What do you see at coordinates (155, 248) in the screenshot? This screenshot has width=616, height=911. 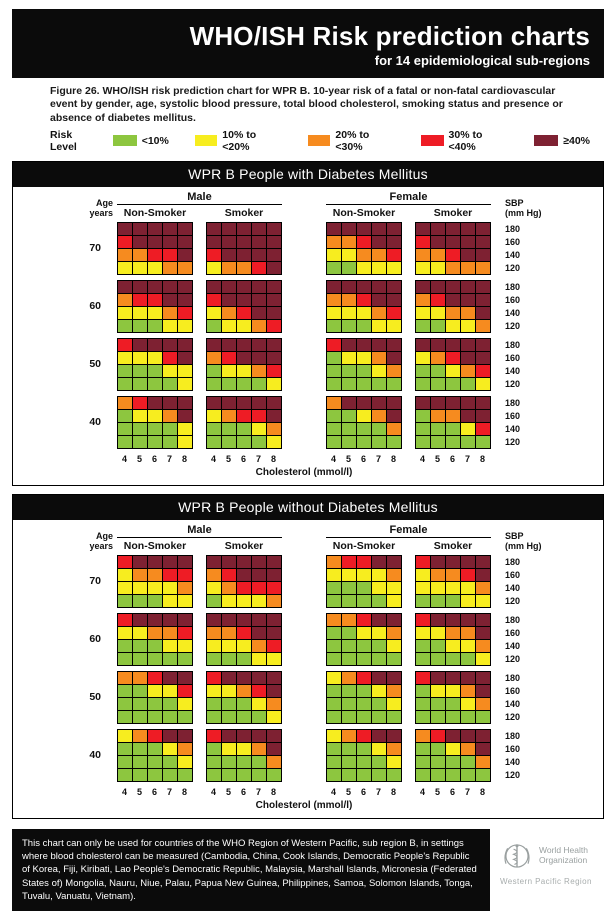 I see `risk-grid-male-non-smoker` at bounding box center [155, 248].